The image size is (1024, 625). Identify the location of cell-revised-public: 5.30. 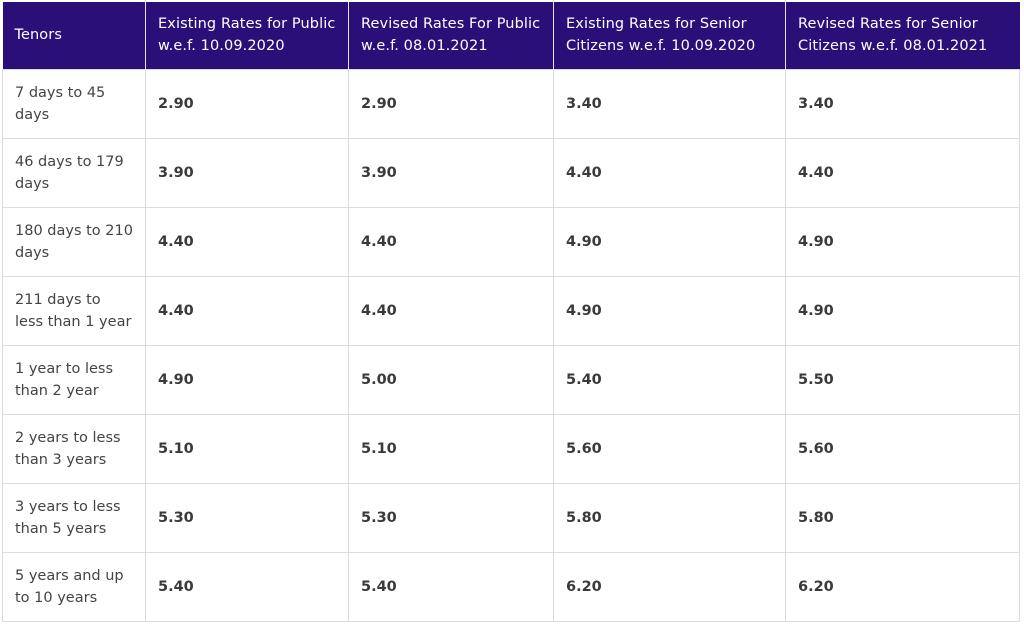
(451, 517).